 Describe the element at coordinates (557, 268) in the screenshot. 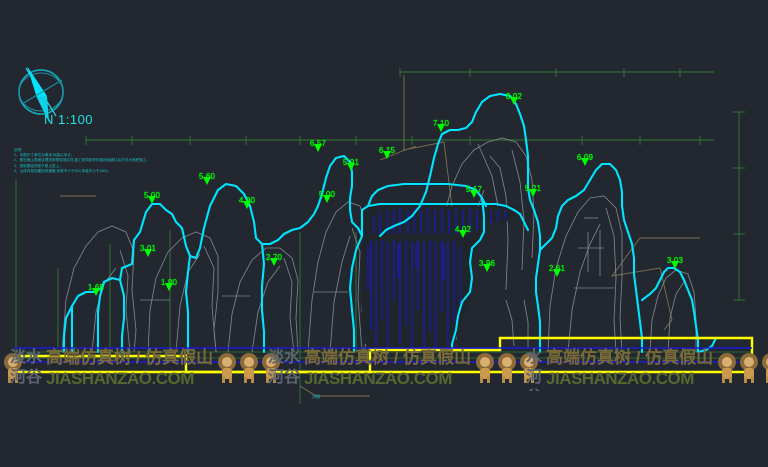

I see `elevation-label: 2.61` at that location.